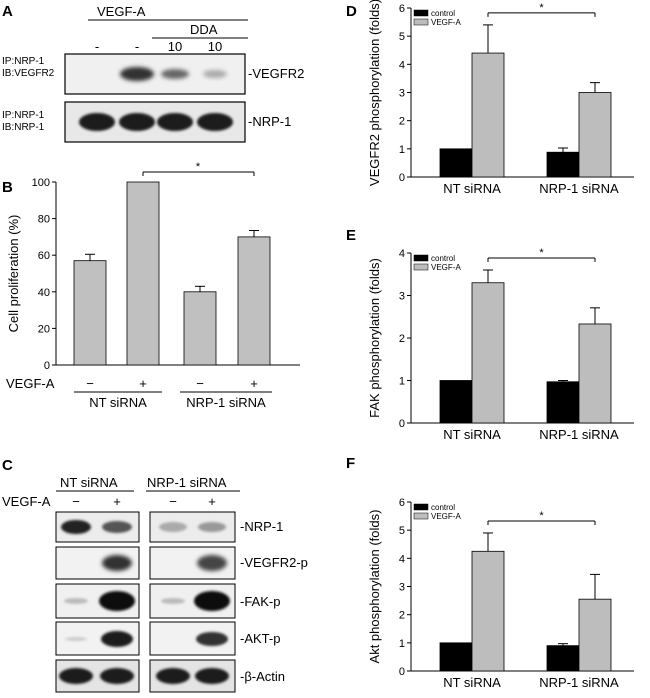 This screenshot has height=698, width=650. Describe the element at coordinates (374, 93) in the screenshot. I see `y-axis-label: VEGFR2 phosphorylation (folds)` at that location.